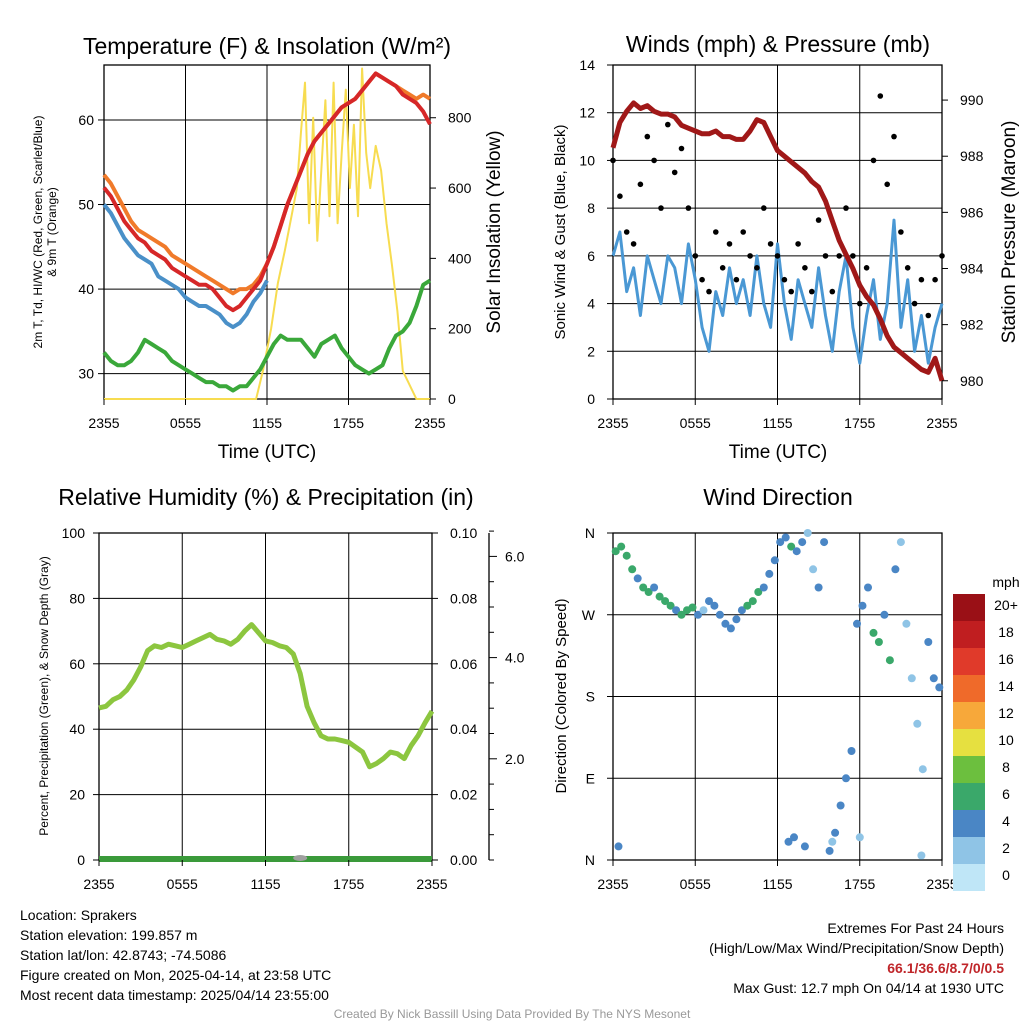  What do you see at coordinates (591, 304) in the screenshot?
I see `y-left-tick-label: 4` at bounding box center [591, 304].